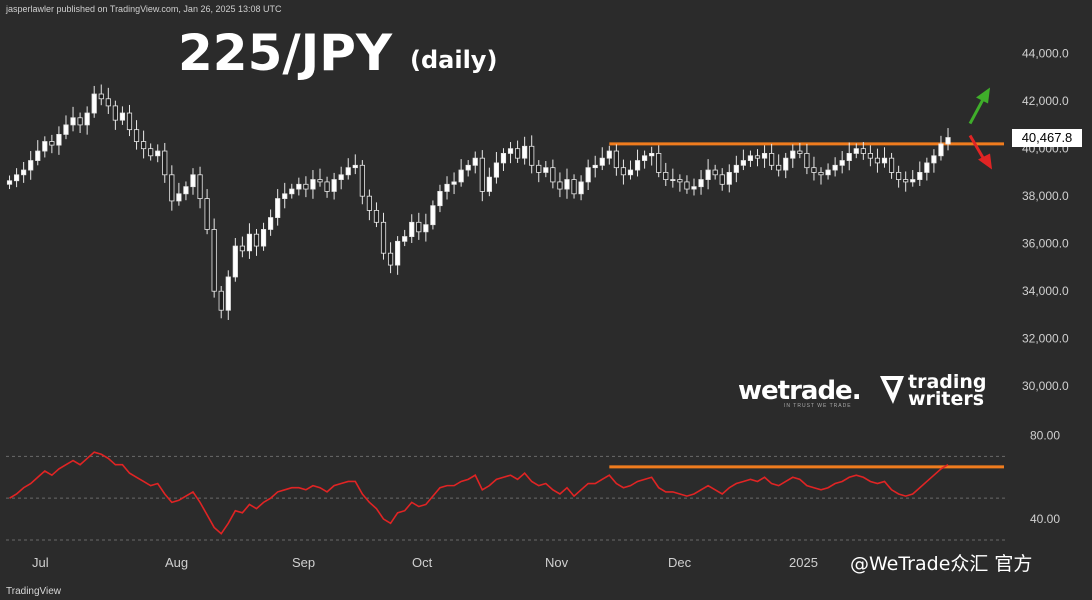 This screenshot has width=1092, height=600. Describe the element at coordinates (983, 95) in the screenshot. I see `arrow-up-icon` at that location.